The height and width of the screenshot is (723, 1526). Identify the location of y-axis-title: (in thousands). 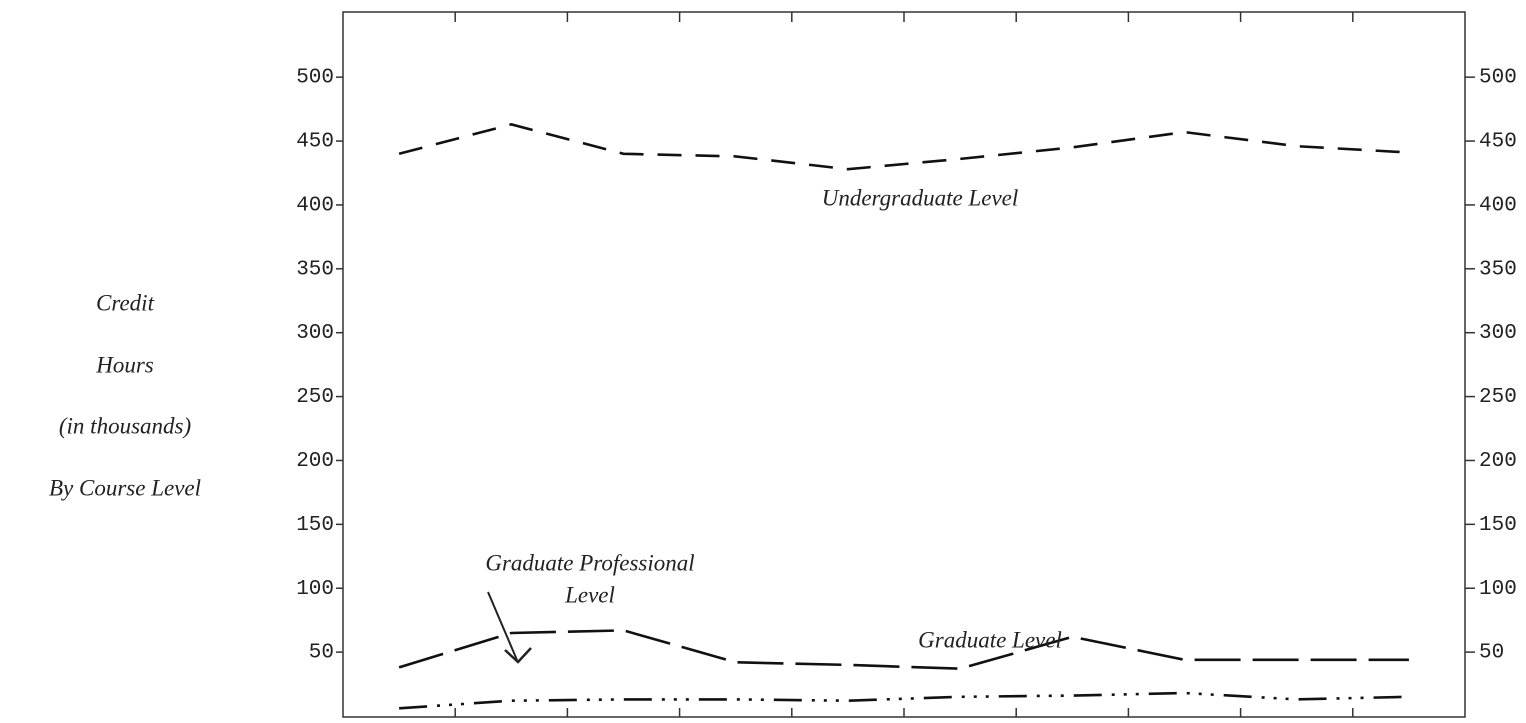
(125, 425).